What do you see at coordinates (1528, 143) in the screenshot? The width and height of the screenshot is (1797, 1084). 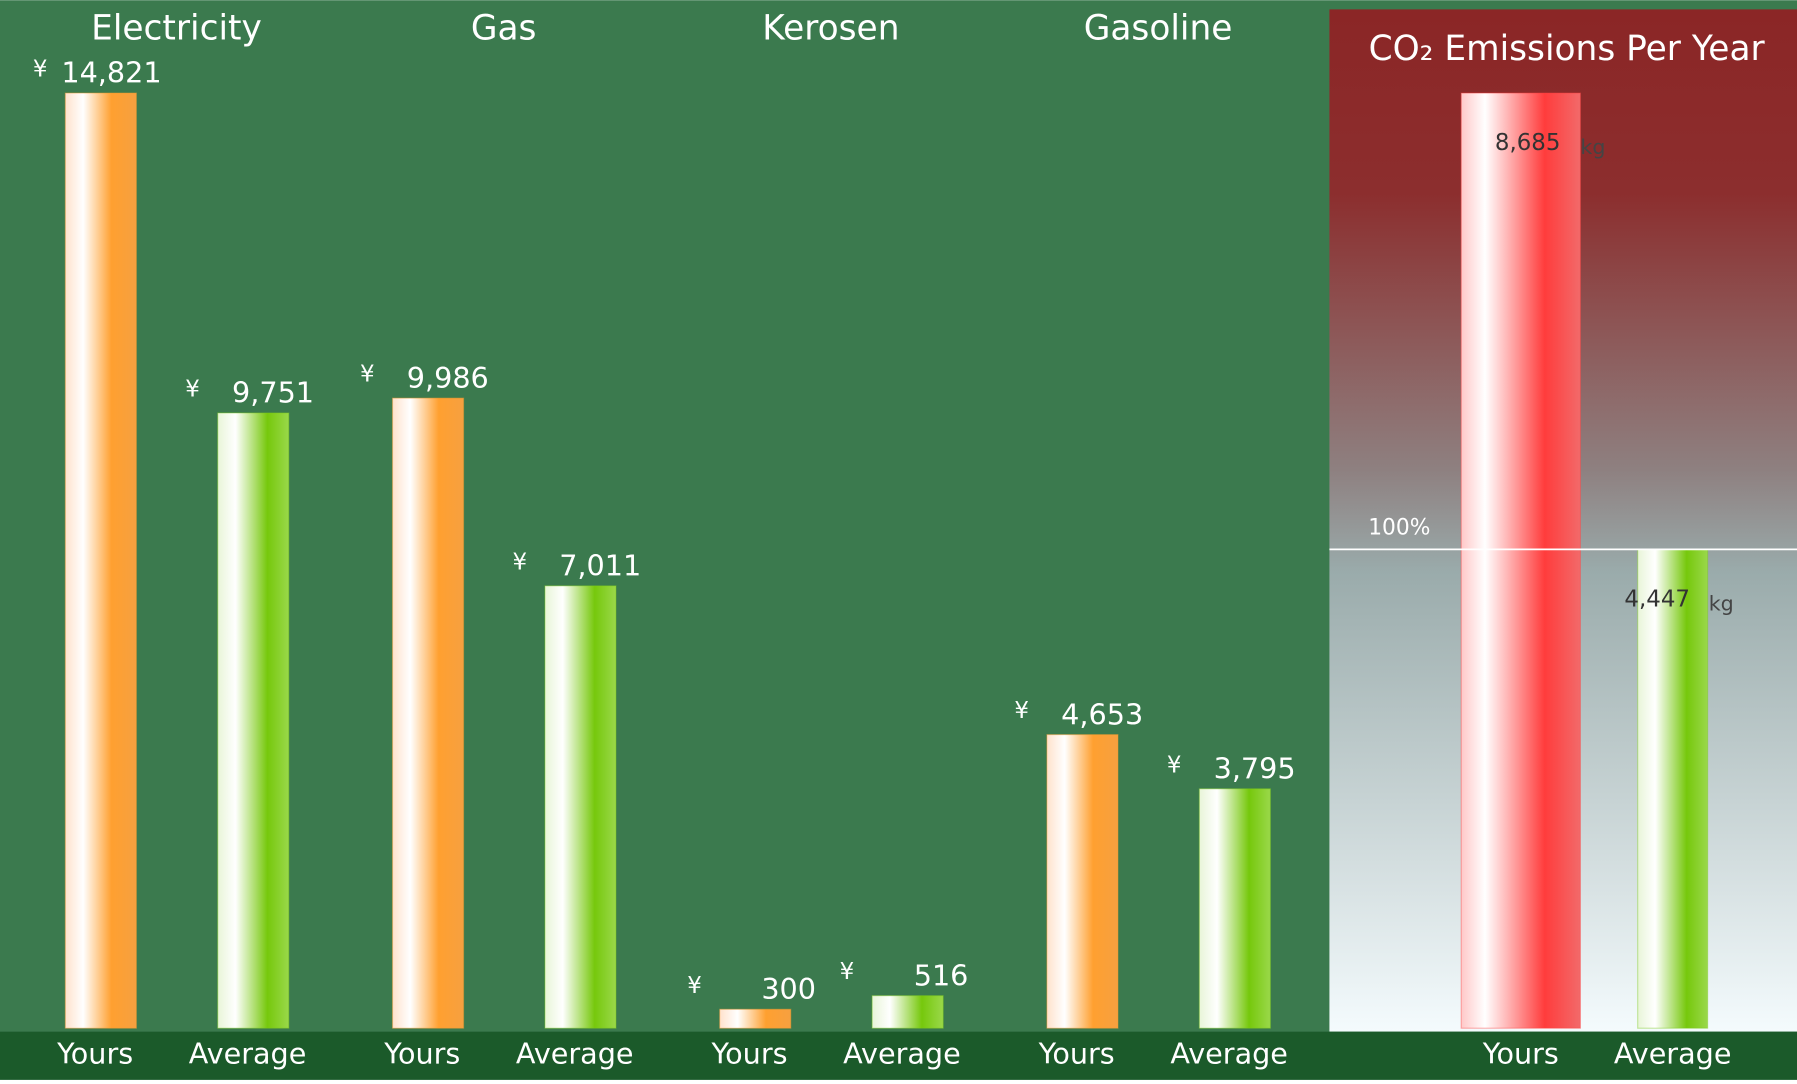 I see `value-label: 8,685` at bounding box center [1528, 143].